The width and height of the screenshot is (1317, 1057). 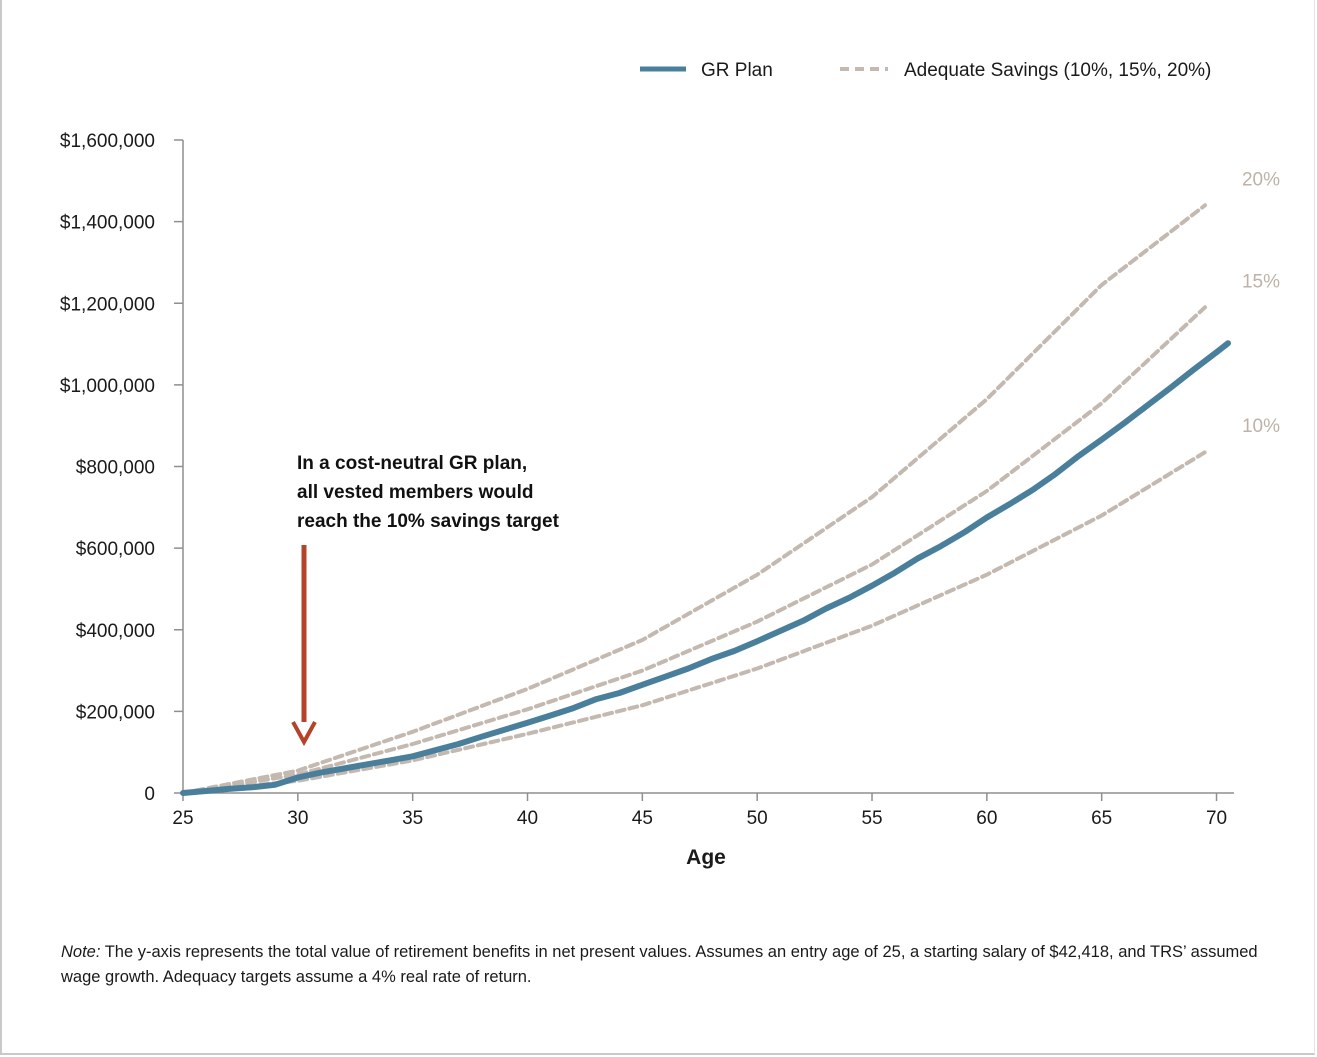 I want to click on y-tick-label: $200,000, so click(x=115, y=712).